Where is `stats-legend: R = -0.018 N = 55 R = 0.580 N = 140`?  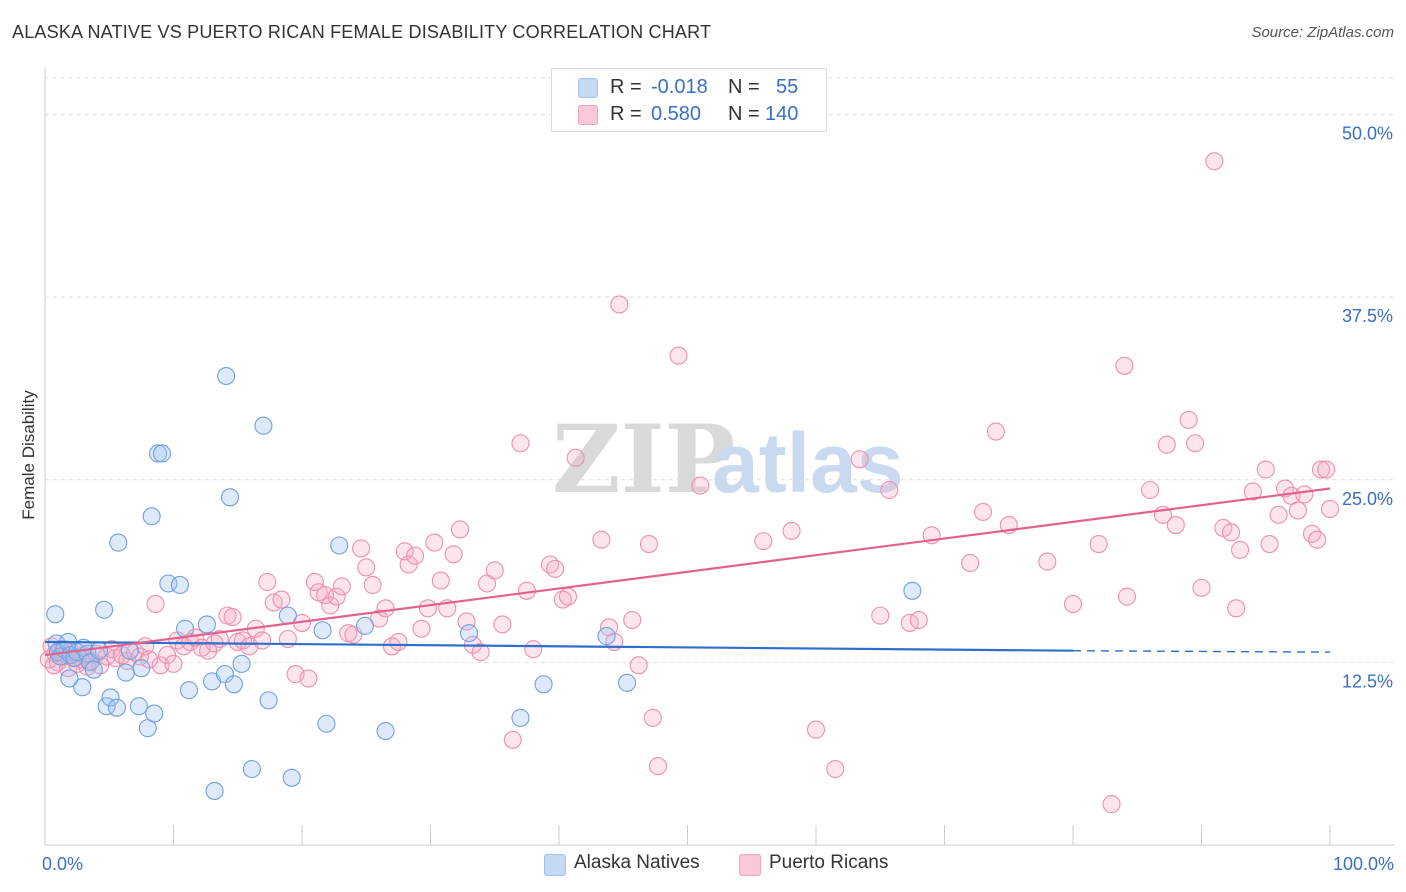 stats-legend: R = -0.018 N = 55 R = 0.580 N = 140 is located at coordinates (689, 100).